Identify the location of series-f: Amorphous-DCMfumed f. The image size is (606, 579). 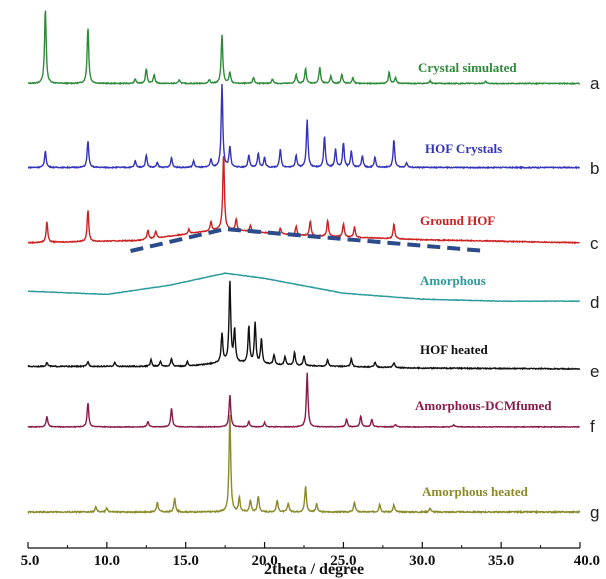
(311, 404).